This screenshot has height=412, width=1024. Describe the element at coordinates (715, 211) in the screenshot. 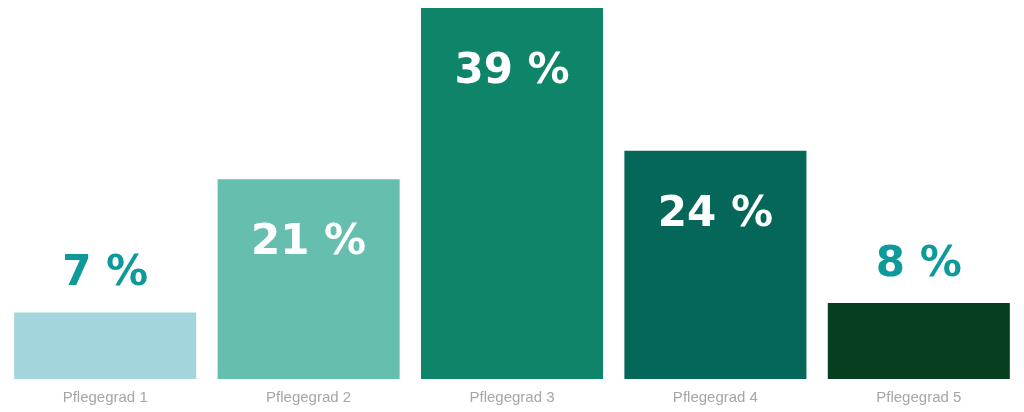

I see `data-label: 24 %` at that location.